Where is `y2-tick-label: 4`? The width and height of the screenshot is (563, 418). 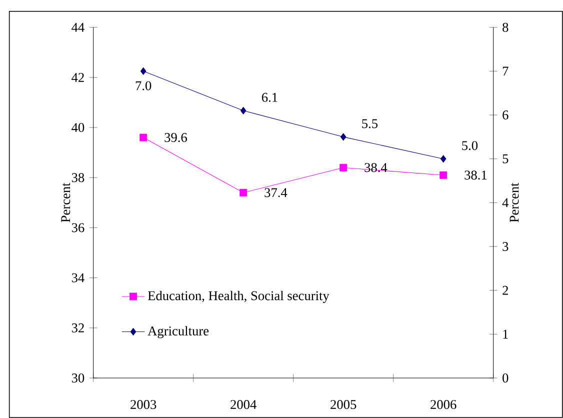
y2-tick-label: 4 is located at coordinates (505, 203).